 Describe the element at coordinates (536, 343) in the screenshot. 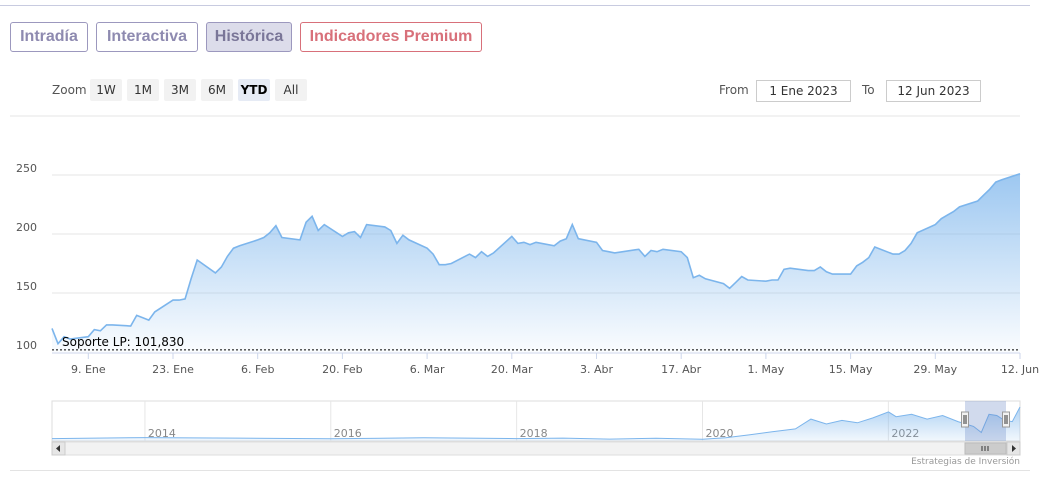

I see `support-plot-line: Soporte LP: 101,830` at that location.